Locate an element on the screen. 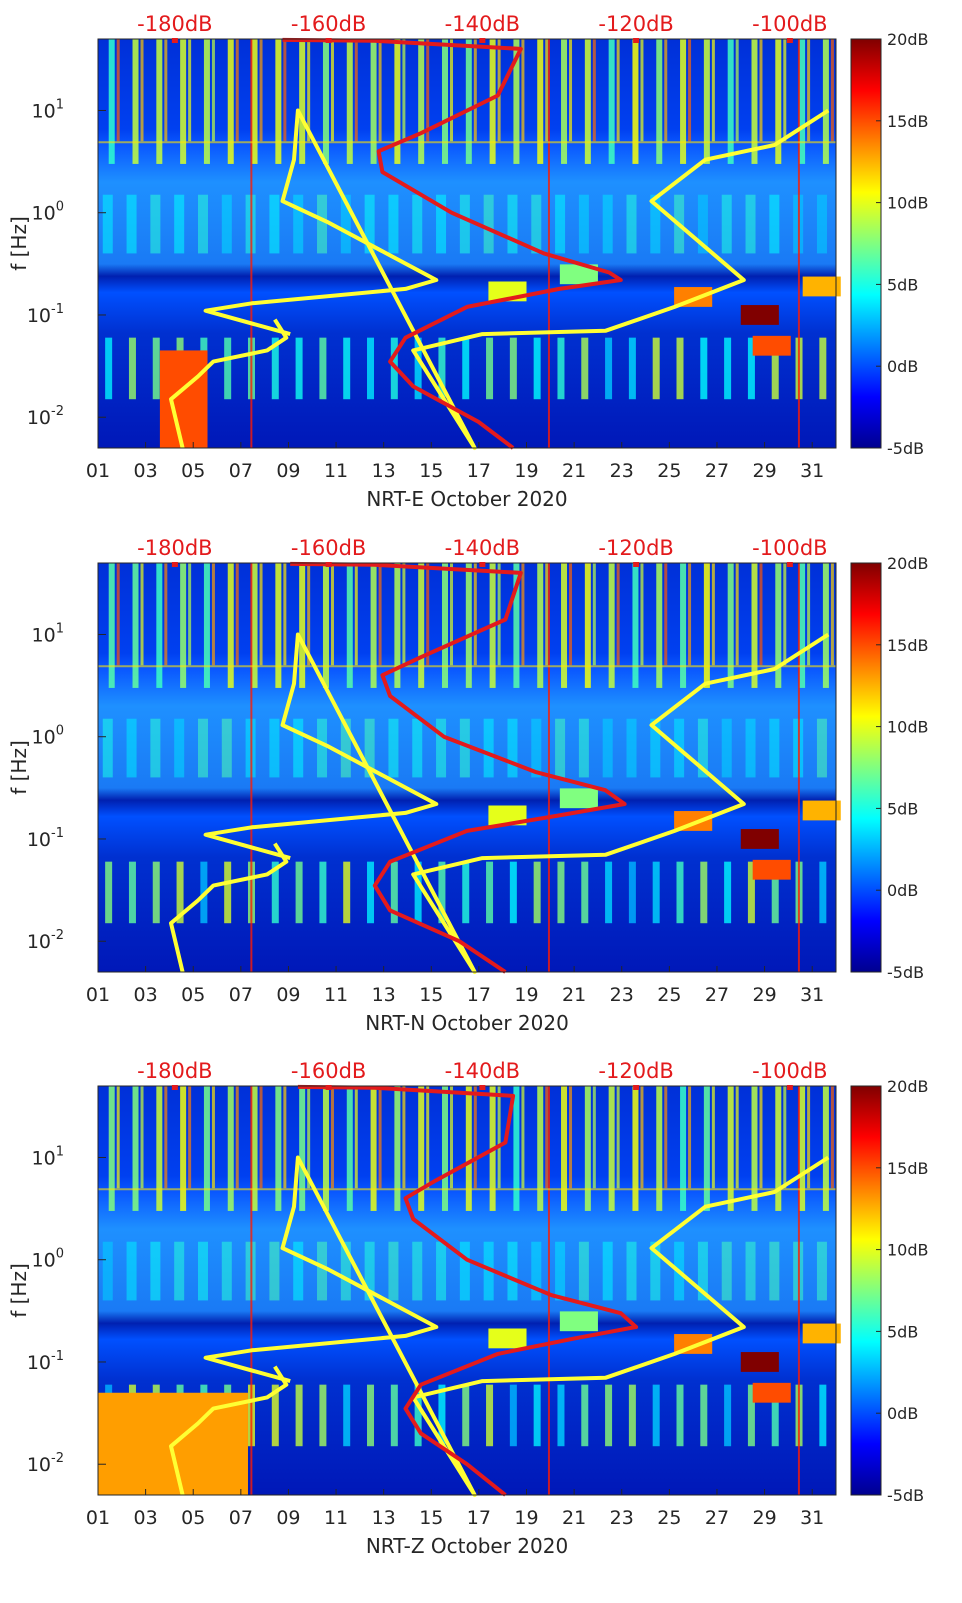 The image size is (962, 1603). colorbar-tick-label: 15dB is located at coordinates (908, 121).